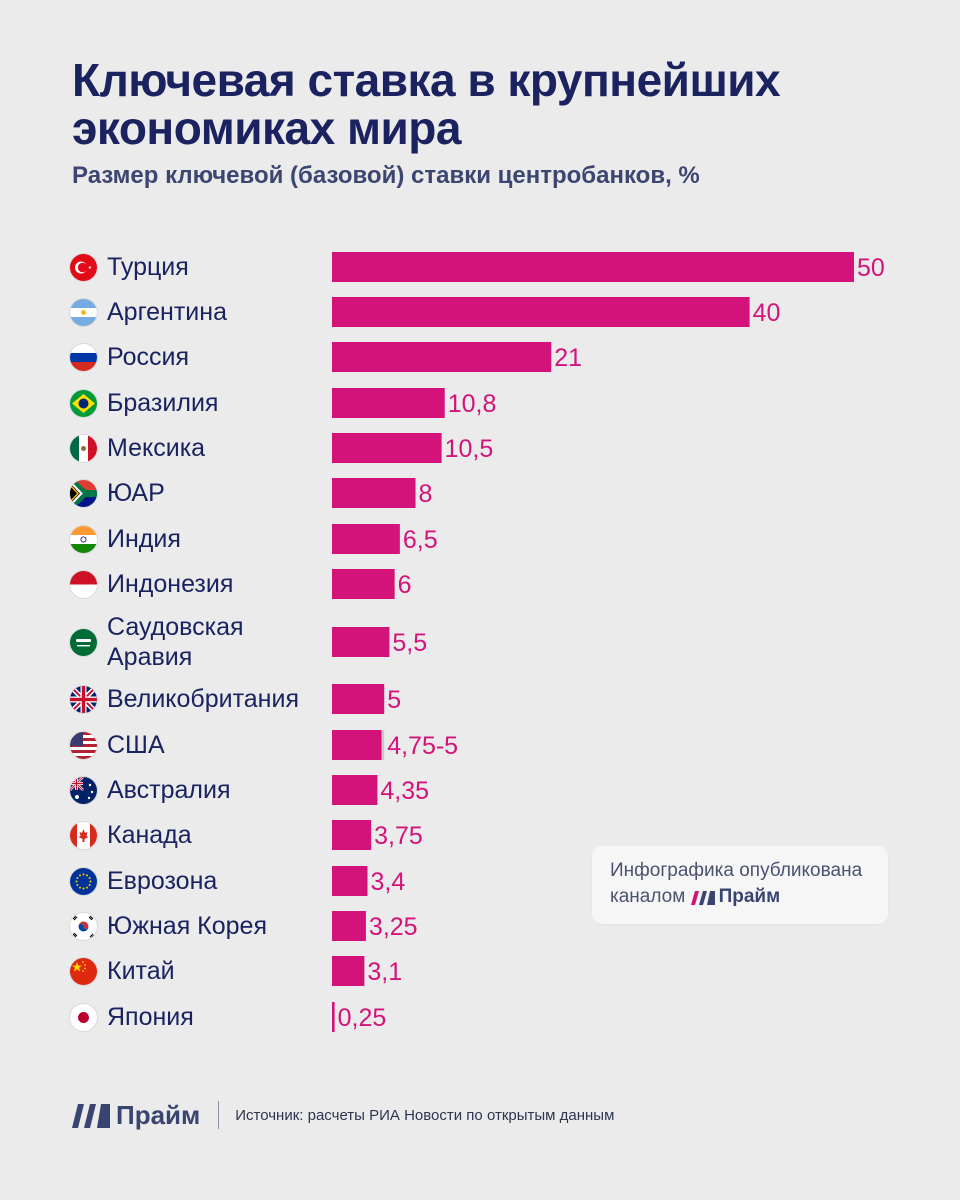 The width and height of the screenshot is (960, 1200). Describe the element at coordinates (175, 642) in the screenshot. I see `country-label: Саудовская Аравия` at that location.